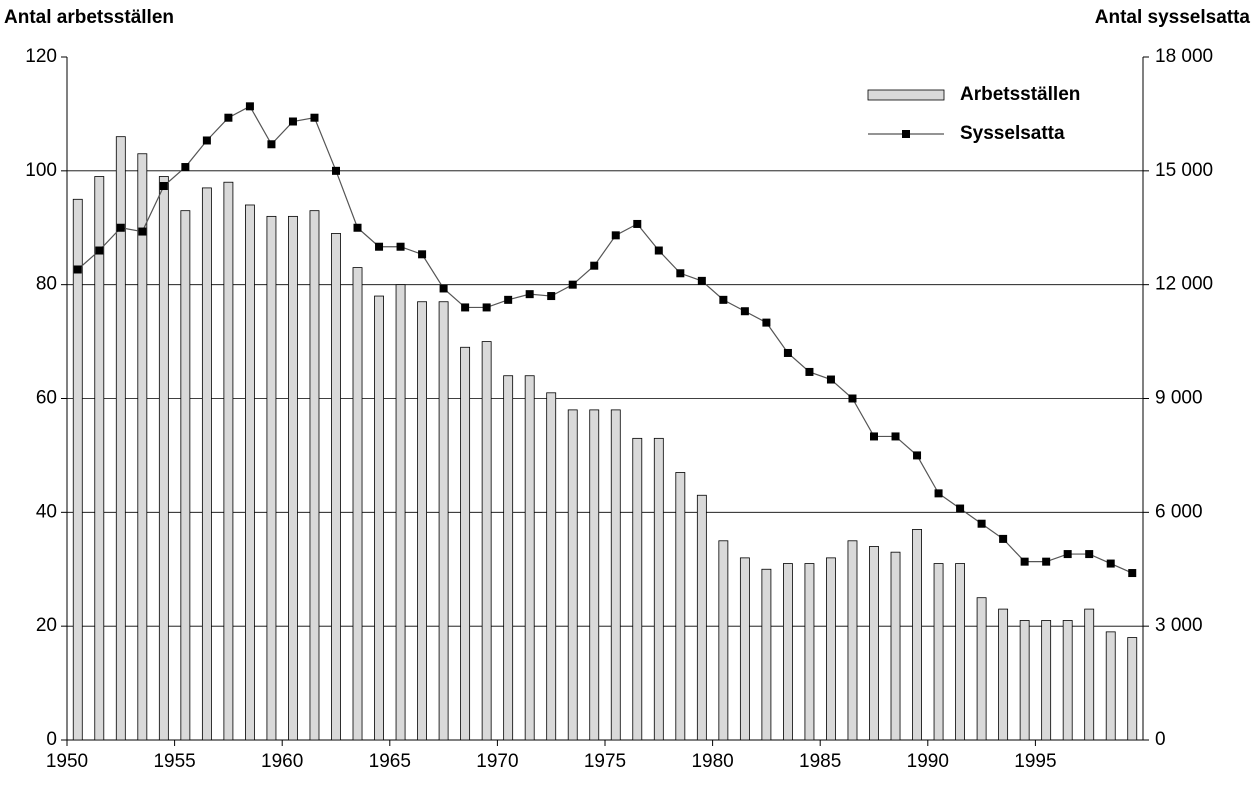  Describe the element at coordinates (1012, 133) in the screenshot. I see `legend-label: Sysselsatta` at that location.